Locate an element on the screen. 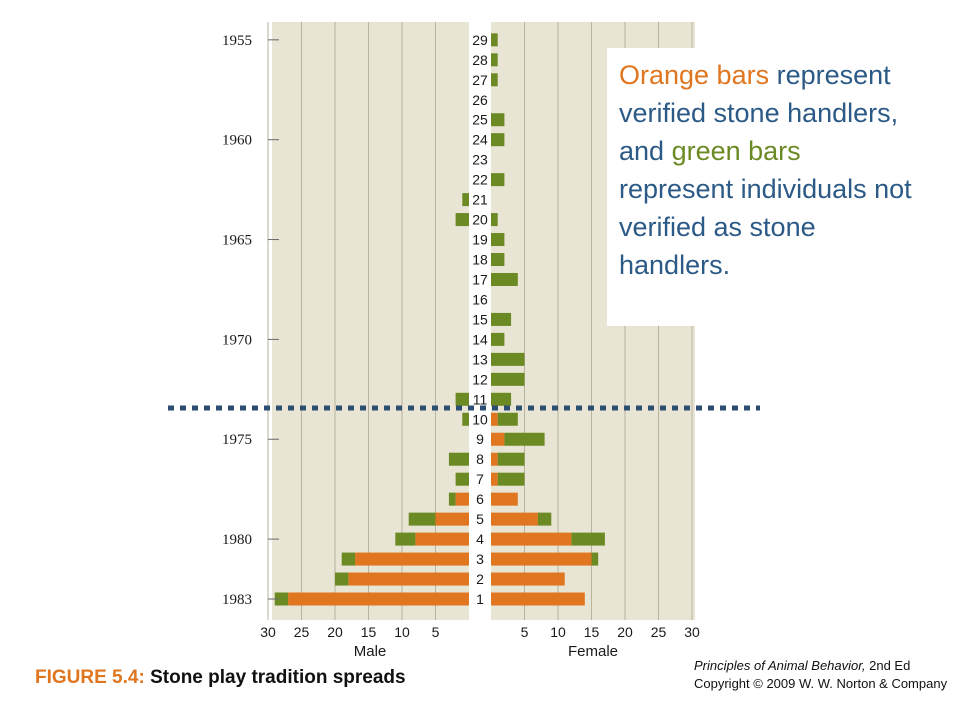 The image size is (960, 720). row-label-10: 10 is located at coordinates (480, 419).